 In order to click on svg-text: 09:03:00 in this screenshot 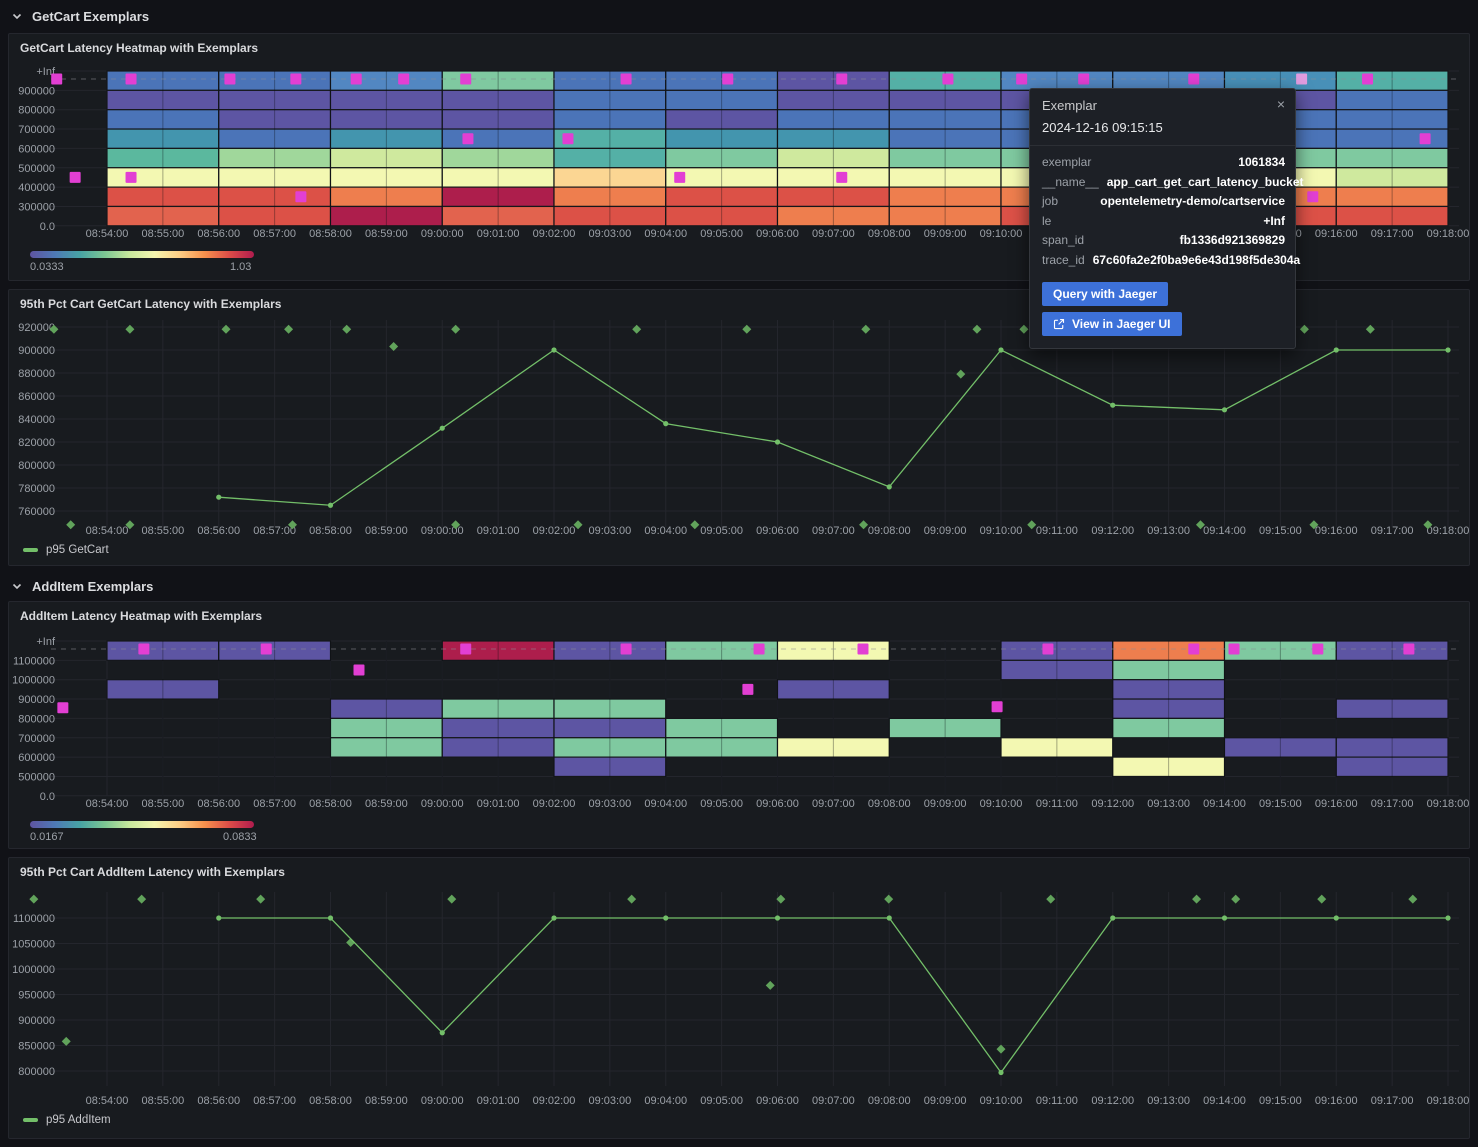, I will do `click(609, 234)`.